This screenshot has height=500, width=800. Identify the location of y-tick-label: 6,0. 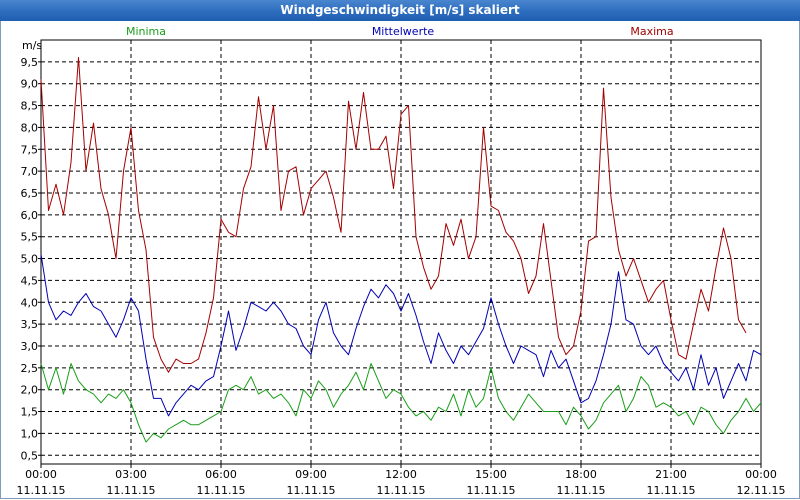
(30, 215).